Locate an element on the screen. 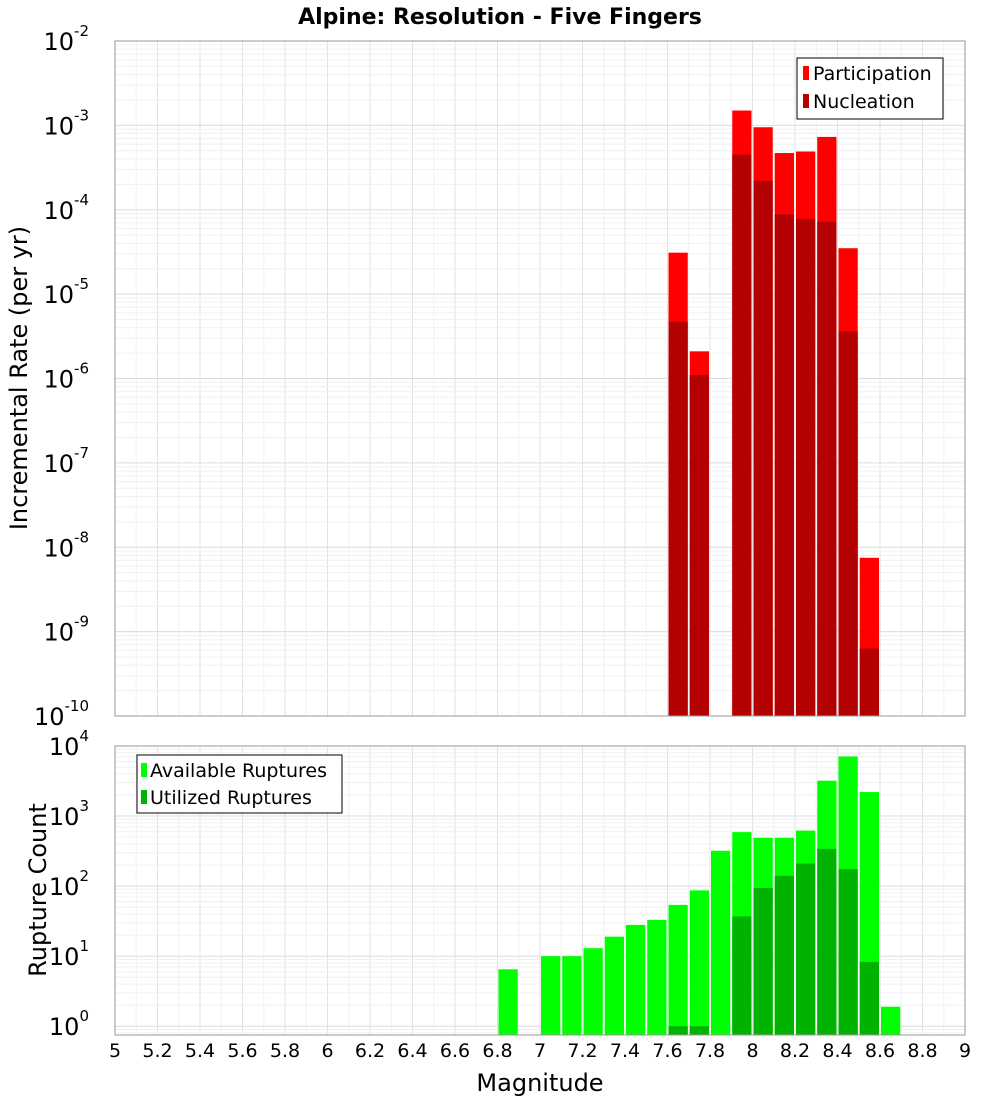 The image size is (1000, 1100). x-tick-label: 7 is located at coordinates (540, 1051).